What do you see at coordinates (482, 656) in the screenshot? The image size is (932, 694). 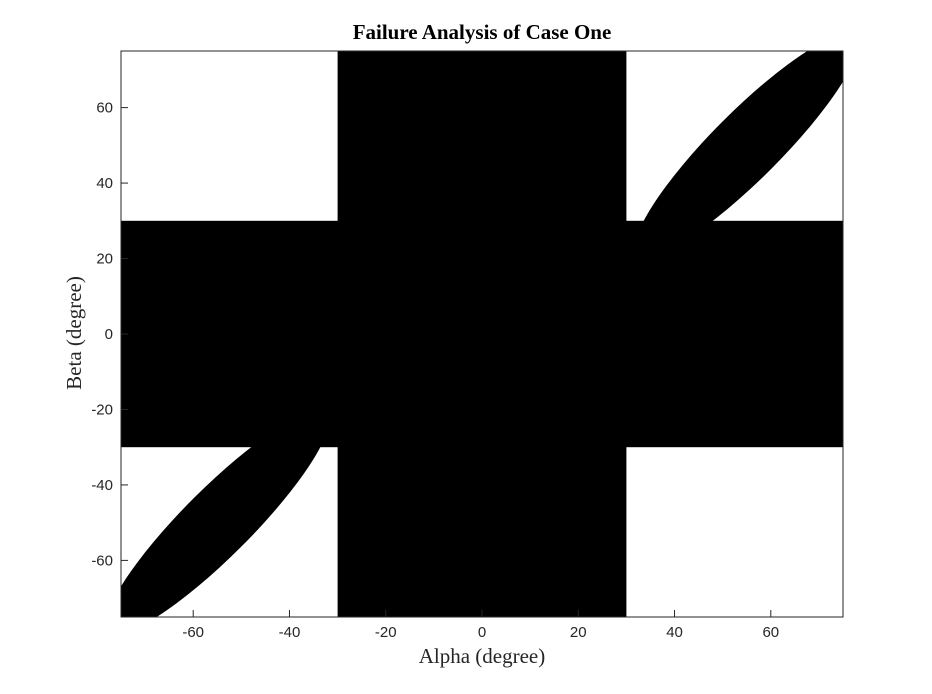 I see `x-axis-label: Alpha (degree)` at bounding box center [482, 656].